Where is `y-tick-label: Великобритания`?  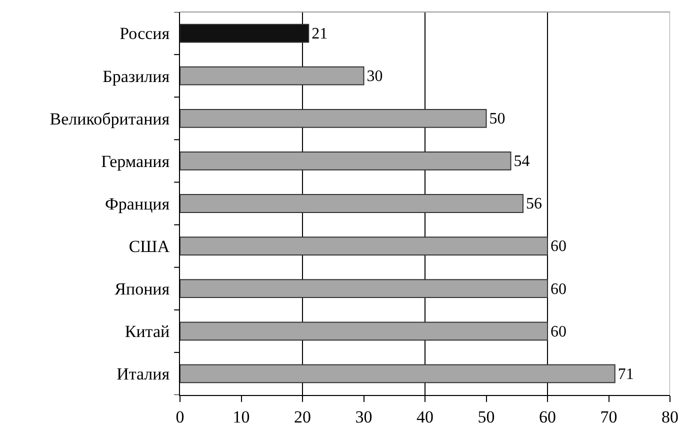
y-tick-label: Великобритания is located at coordinates (110, 118).